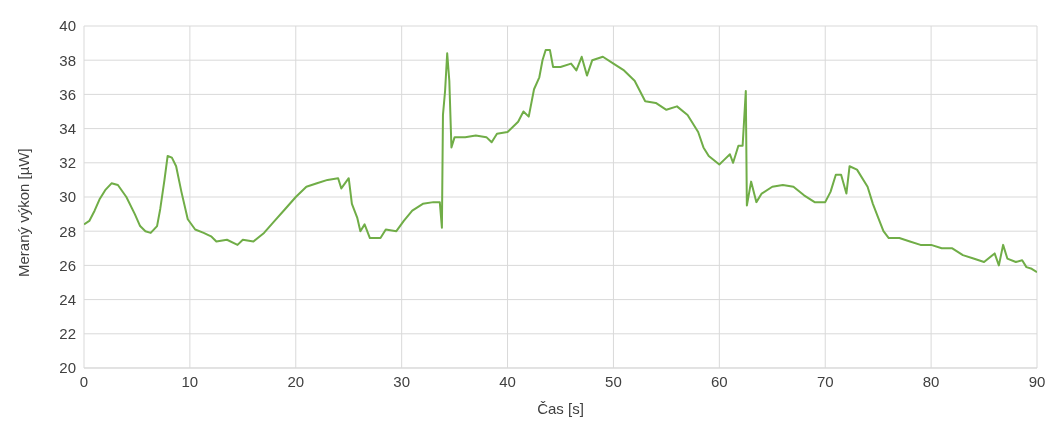  What do you see at coordinates (67, 265) in the screenshot?
I see `y-tick-label: 26` at bounding box center [67, 265].